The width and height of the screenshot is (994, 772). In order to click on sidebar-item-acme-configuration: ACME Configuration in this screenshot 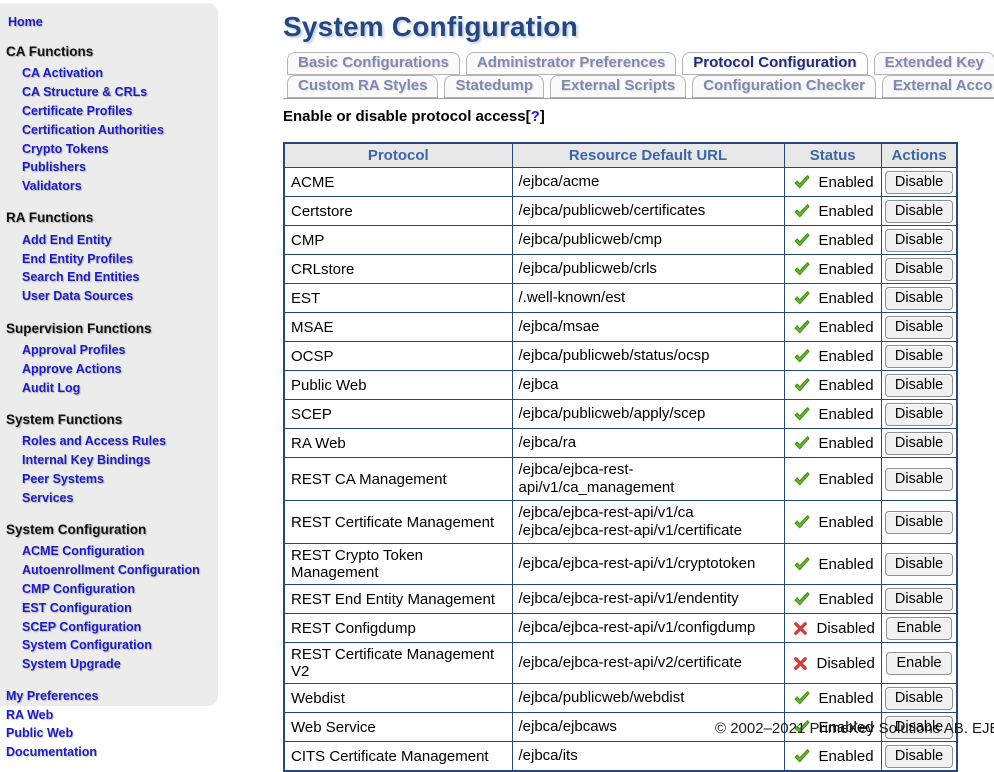, I will do `click(83, 551)`.